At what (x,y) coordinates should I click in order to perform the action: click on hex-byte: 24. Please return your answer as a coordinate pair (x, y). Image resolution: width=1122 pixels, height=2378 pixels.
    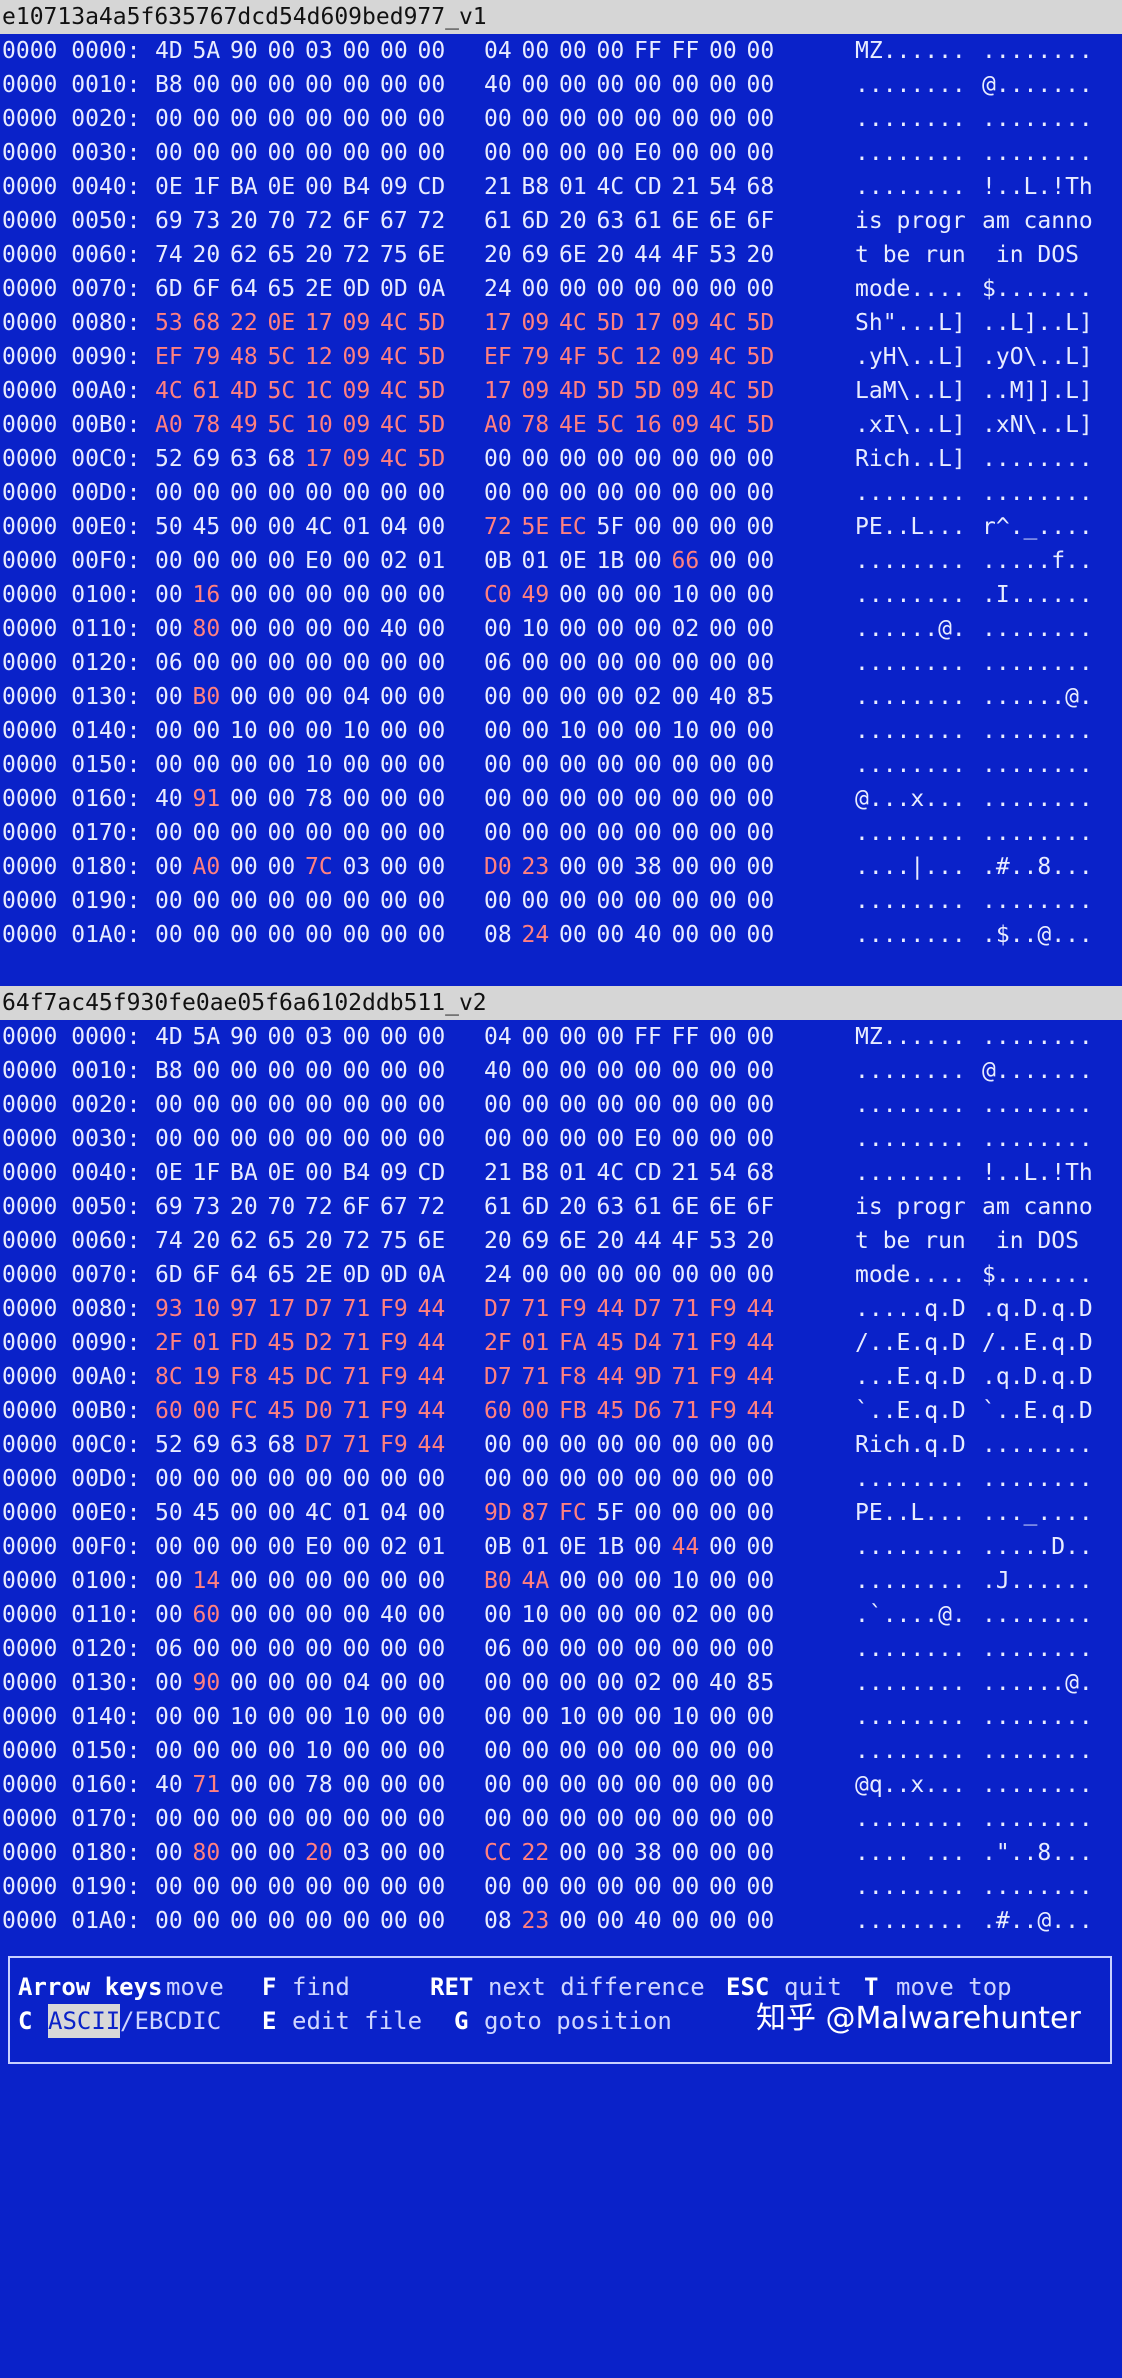
    Looking at the image, I should click on (498, 289).